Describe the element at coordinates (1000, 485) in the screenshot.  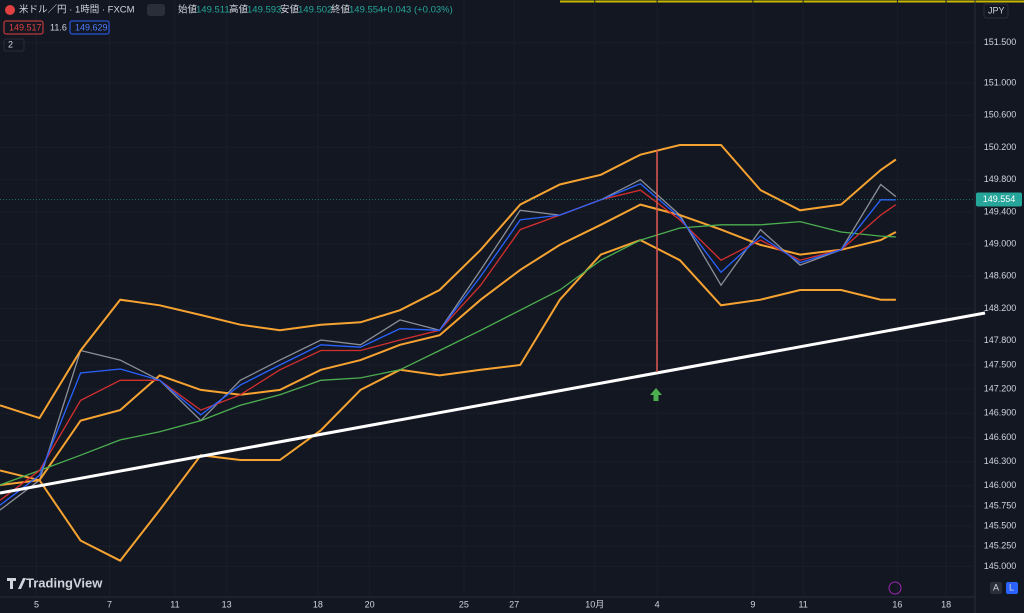
I see `y-tick-label: 146.000` at that location.